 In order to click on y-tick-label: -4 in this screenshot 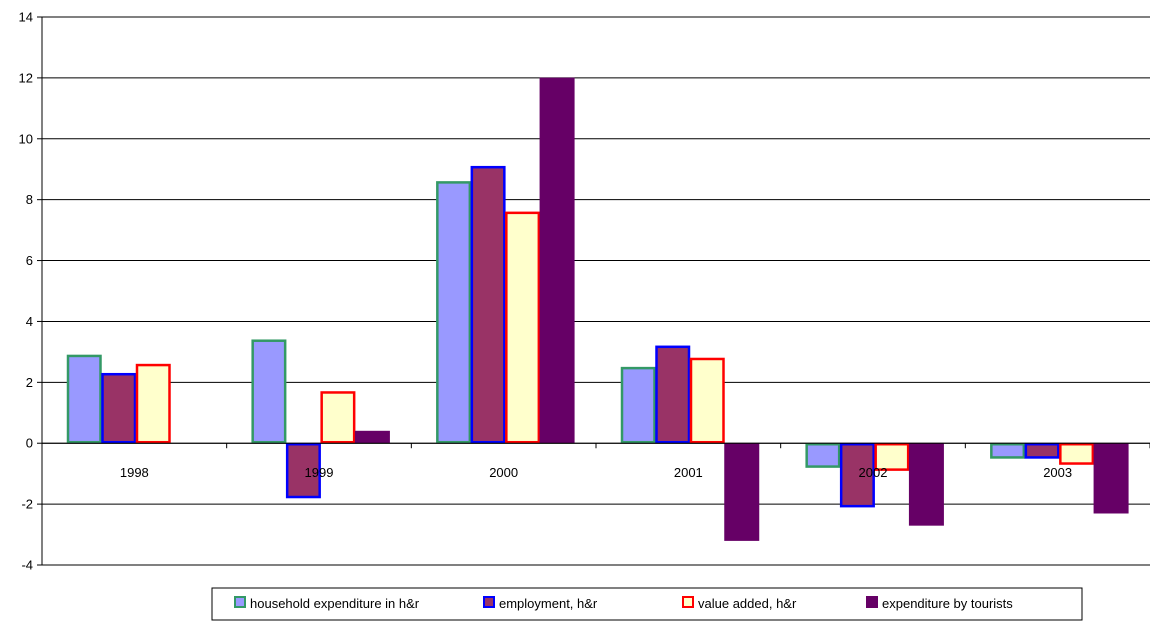, I will do `click(27, 565)`.